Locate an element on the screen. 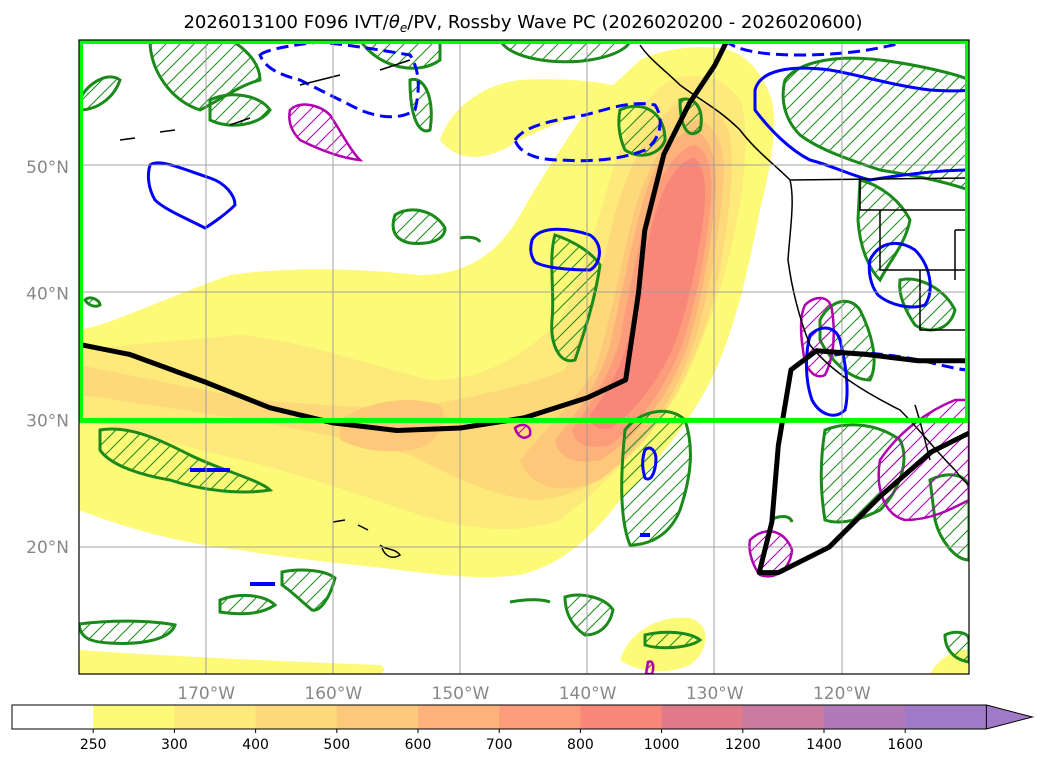 The image size is (1047, 767). colorbar-tick-label: 800 is located at coordinates (580, 745).